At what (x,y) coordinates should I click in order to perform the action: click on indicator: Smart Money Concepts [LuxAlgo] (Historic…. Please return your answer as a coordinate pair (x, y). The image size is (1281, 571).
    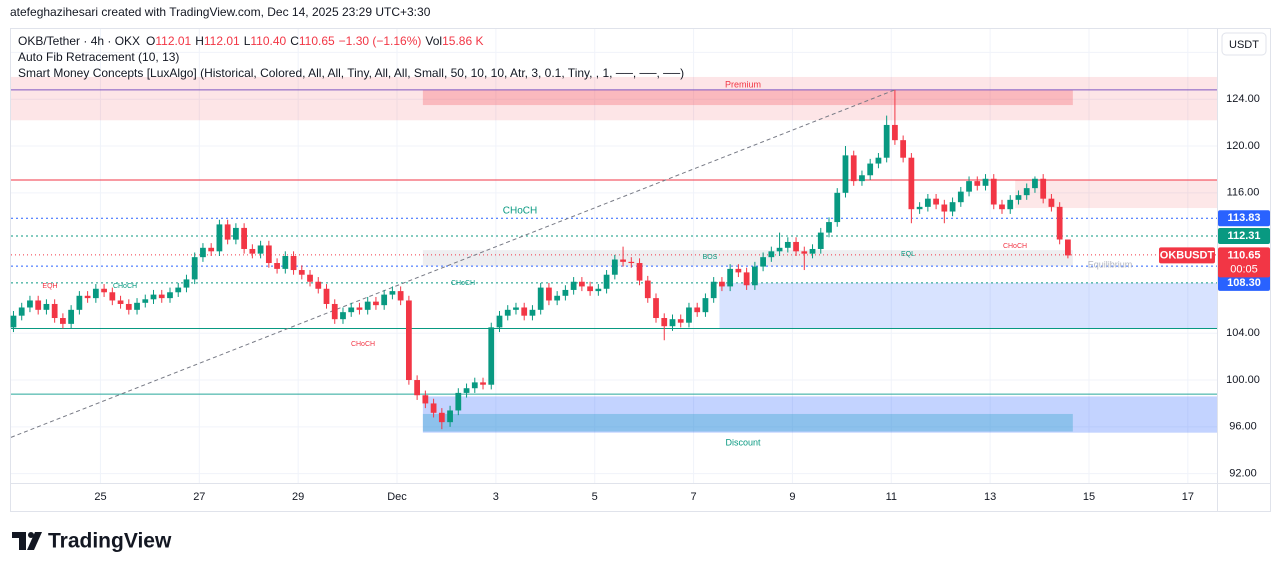
    Looking at the image, I should click on (351, 73).